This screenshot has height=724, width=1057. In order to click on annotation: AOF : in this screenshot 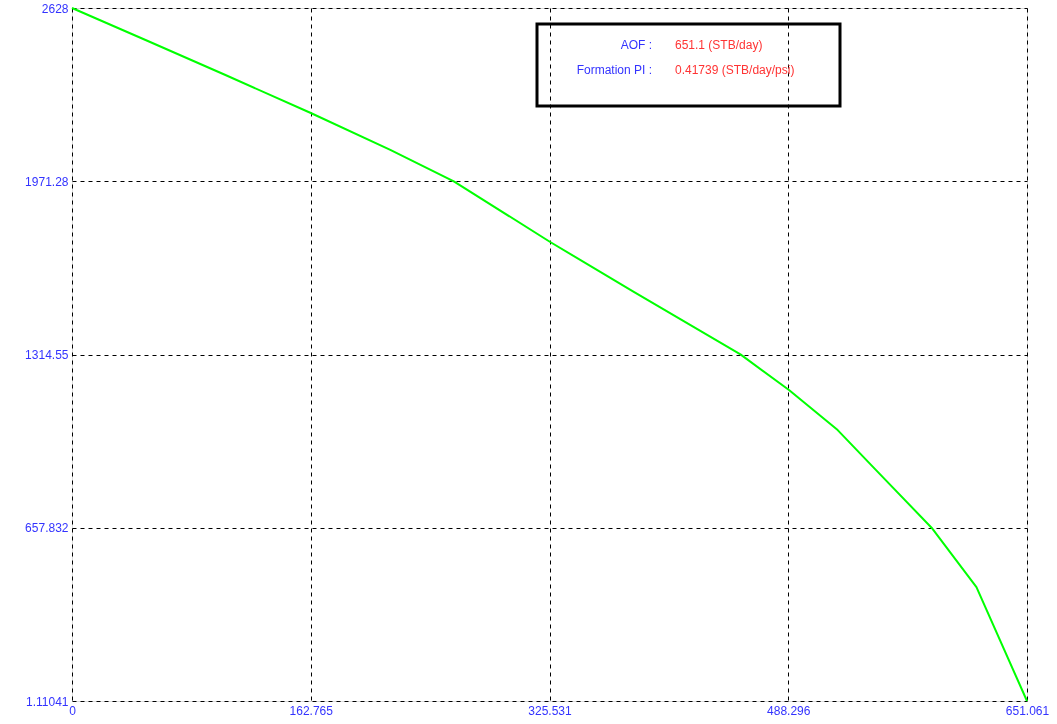, I will do `click(636, 45)`.